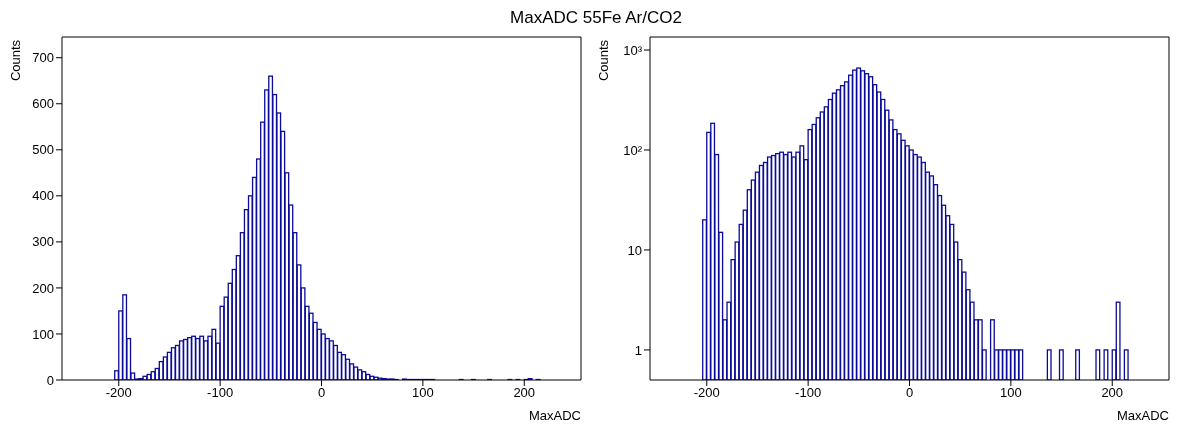  What do you see at coordinates (596, 17) in the screenshot?
I see `chart-title: MaxADC 55Fe Ar/CO2` at bounding box center [596, 17].